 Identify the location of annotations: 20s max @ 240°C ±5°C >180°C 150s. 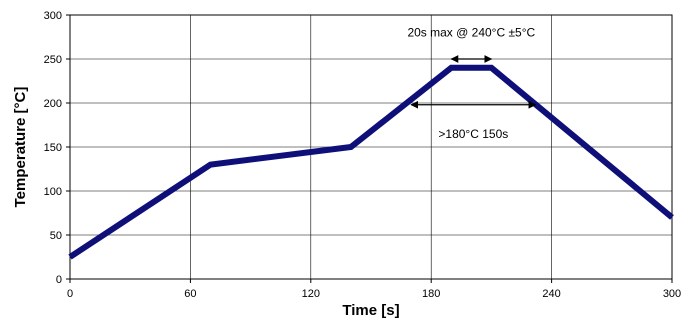
(472, 83).